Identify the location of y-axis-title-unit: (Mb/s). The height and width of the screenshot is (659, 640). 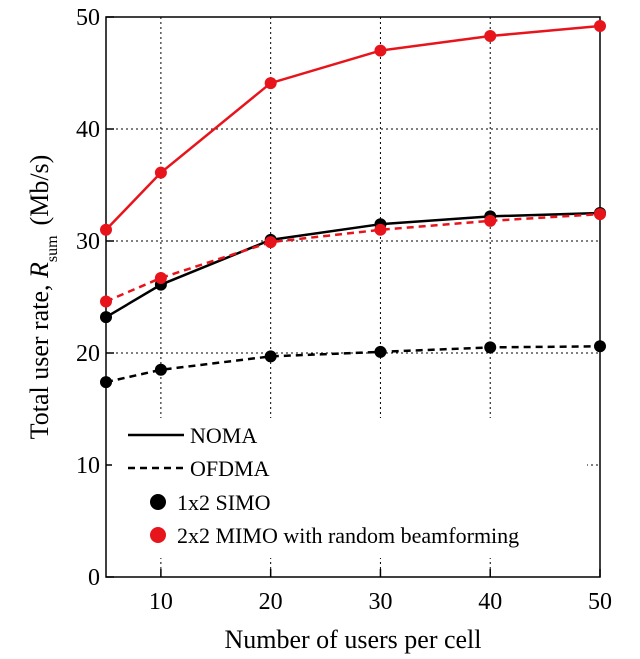
(39, 190).